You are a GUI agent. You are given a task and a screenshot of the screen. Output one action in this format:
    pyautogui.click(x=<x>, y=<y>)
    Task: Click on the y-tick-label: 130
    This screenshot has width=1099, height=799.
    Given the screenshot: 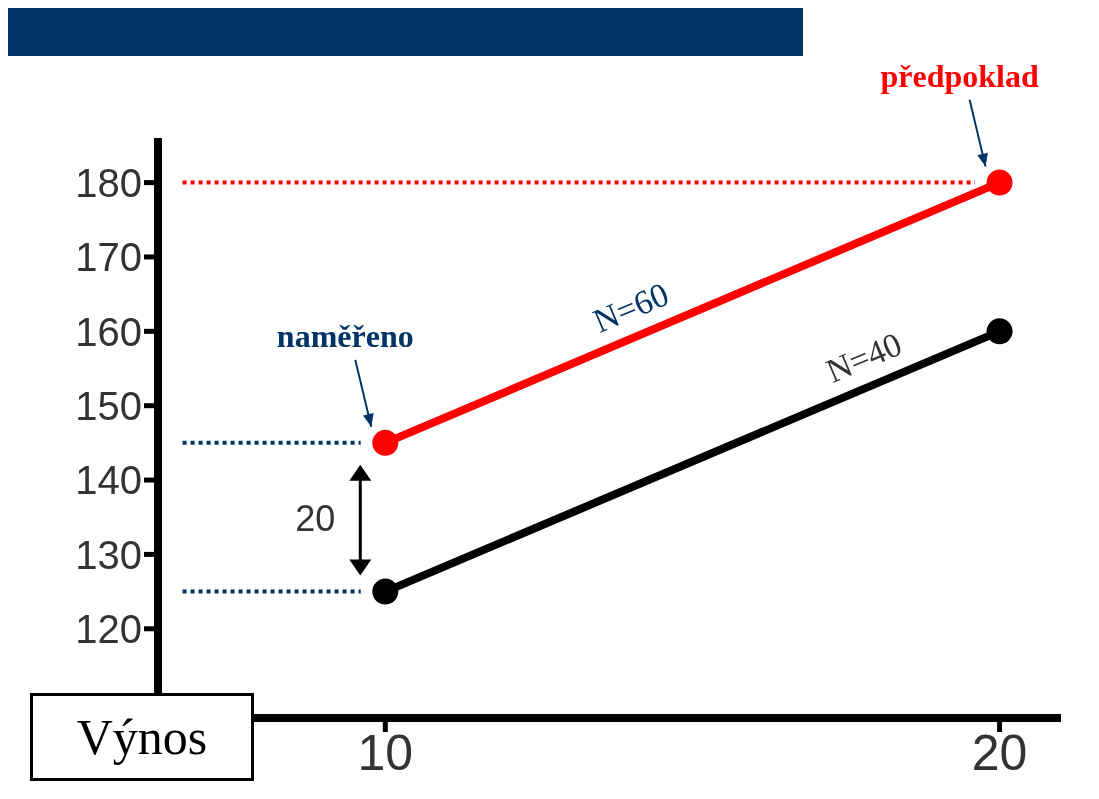 What is the action you would take?
    pyautogui.click(x=108, y=554)
    